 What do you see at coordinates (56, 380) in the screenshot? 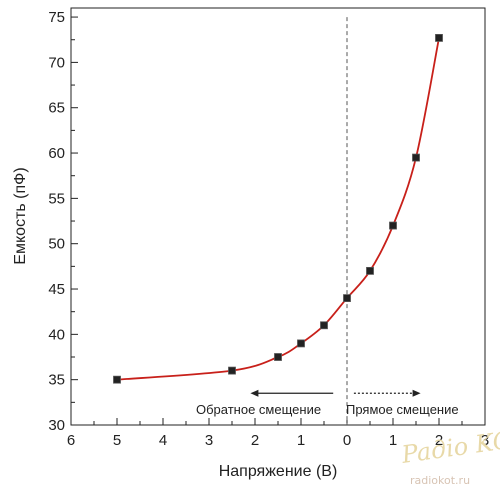
I see `y-tick-label-35: 35` at bounding box center [56, 380].